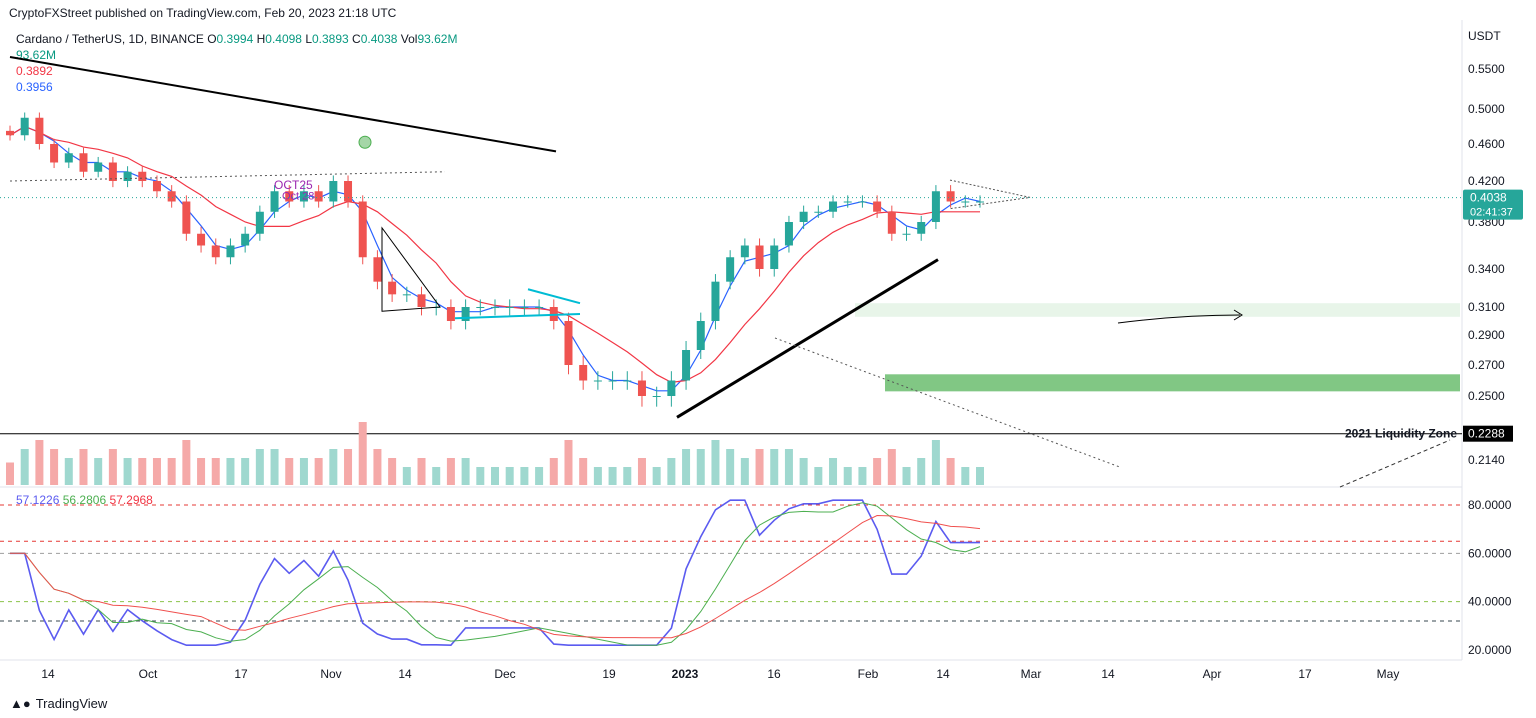  What do you see at coordinates (947, 402) in the screenshot?
I see `dotted-trendline` at bounding box center [947, 402].